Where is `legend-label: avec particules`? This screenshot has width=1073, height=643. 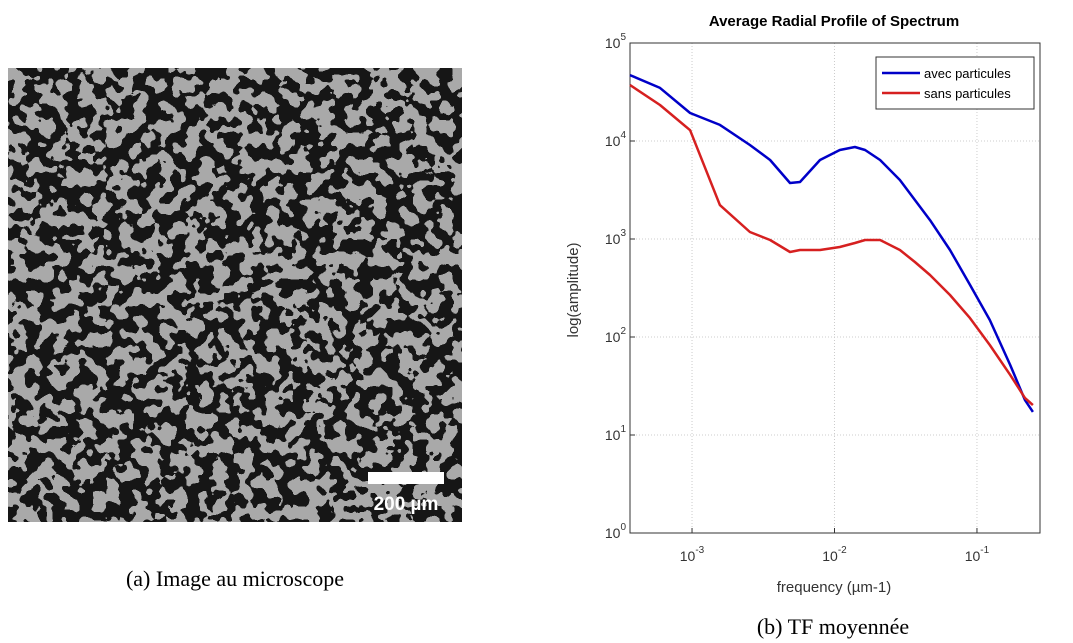
legend-label: avec particules is located at coordinates (967, 73).